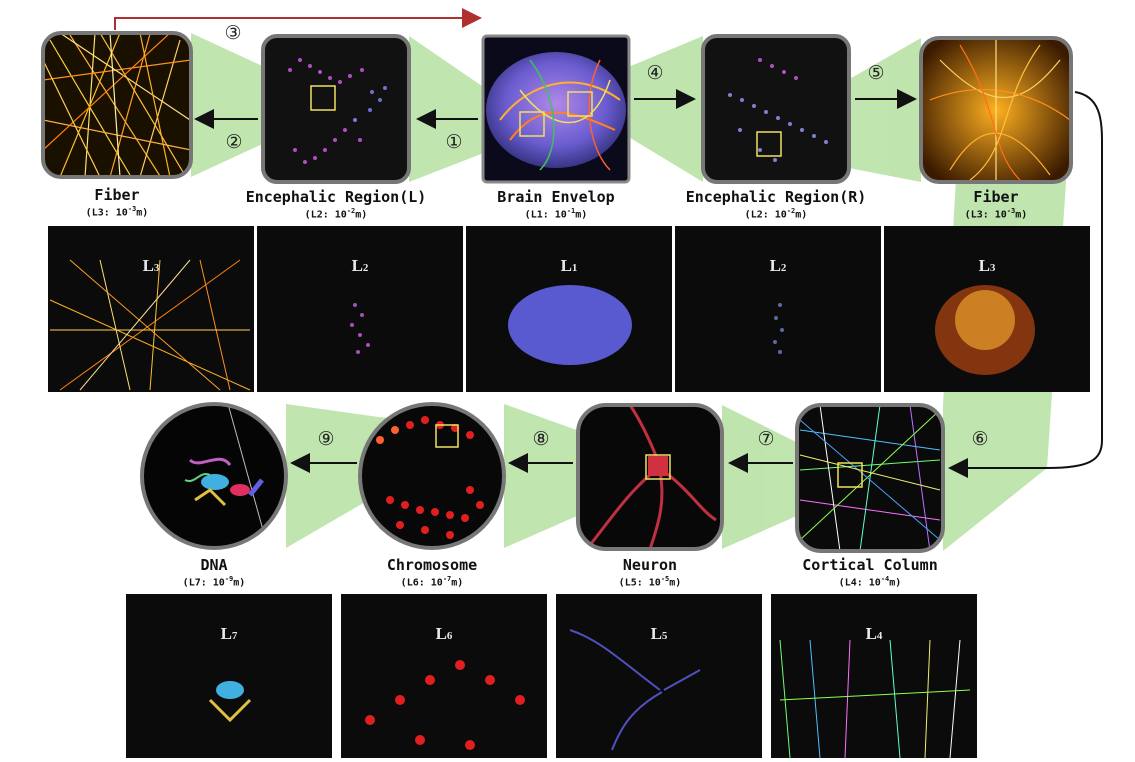 This screenshot has width=1135, height=762. I want to click on fiber-right-thumbnail, so click(996, 110).